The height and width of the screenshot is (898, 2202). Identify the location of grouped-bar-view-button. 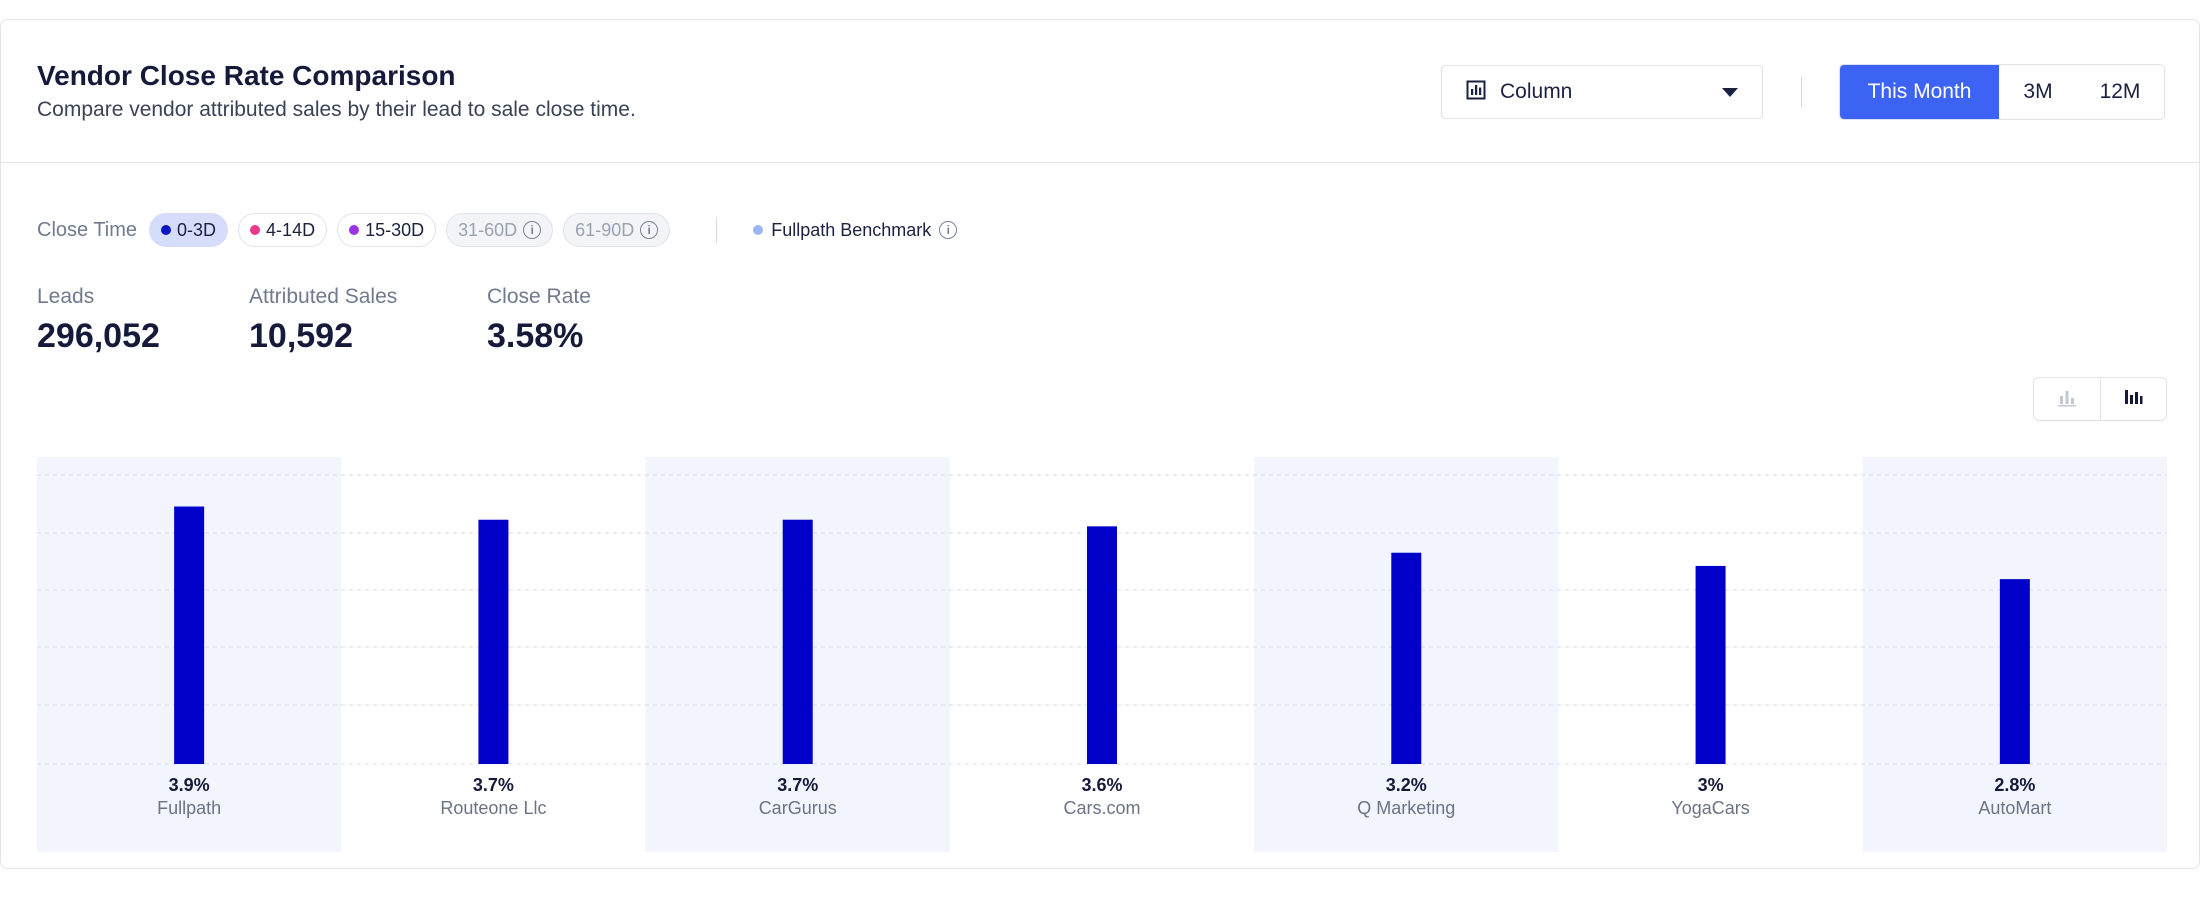
(2134, 399).